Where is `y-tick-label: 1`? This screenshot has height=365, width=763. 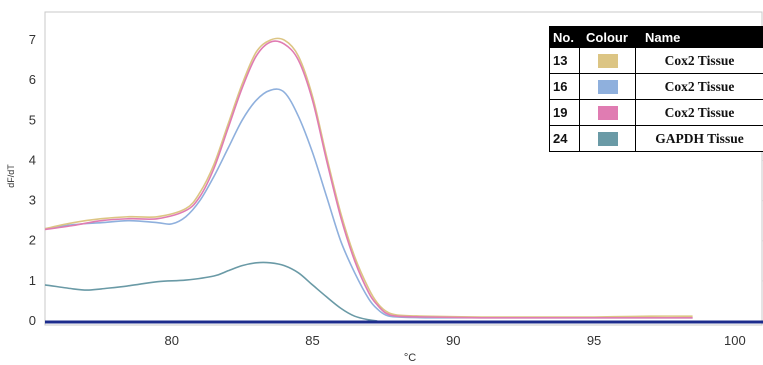 y-tick-label: 1 is located at coordinates (32, 280).